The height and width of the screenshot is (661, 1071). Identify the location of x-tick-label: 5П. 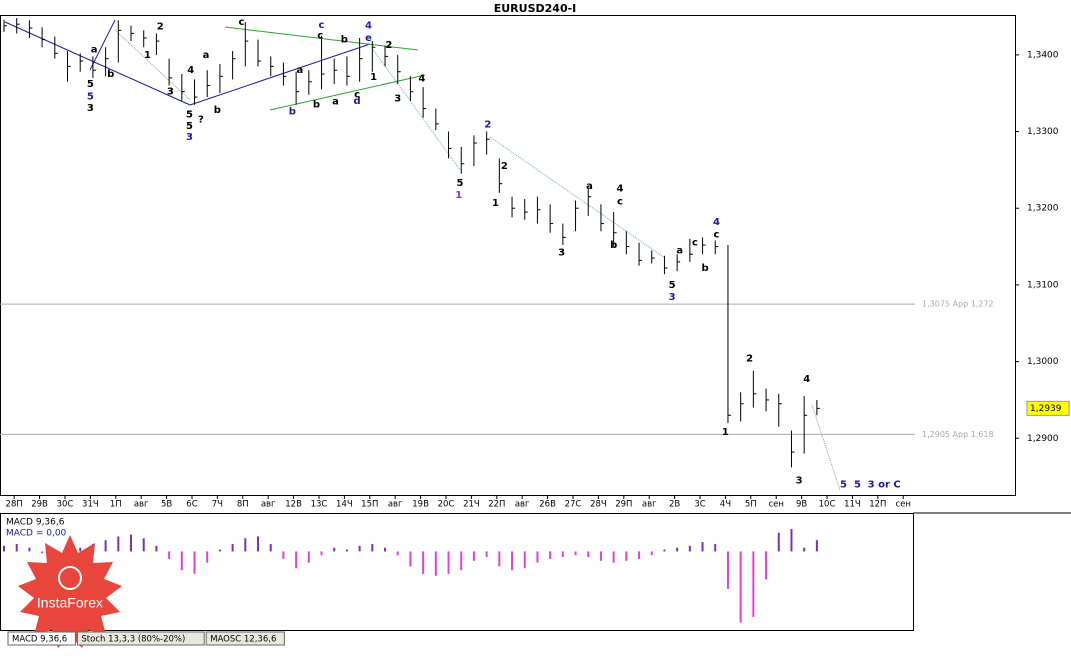
(751, 505).